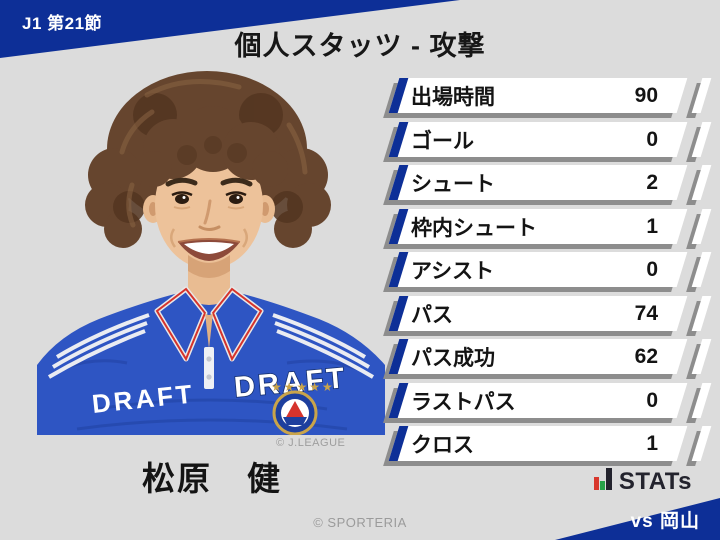 The image size is (720, 540). Describe the element at coordinates (209, 324) in the screenshot. I see `collar` at that location.